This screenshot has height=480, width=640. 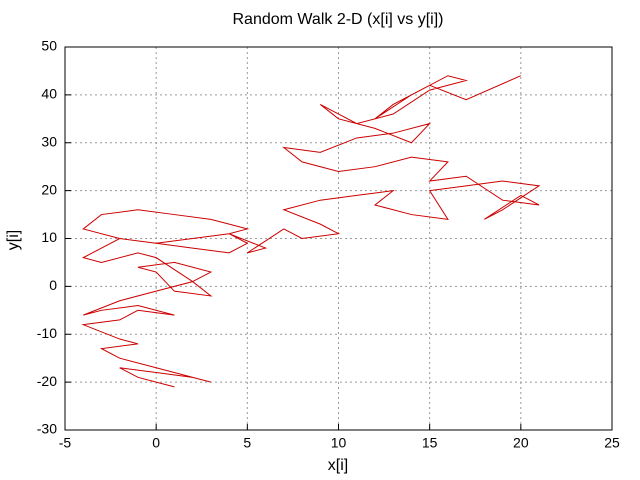 What do you see at coordinates (47, 333) in the screenshot?
I see `y-tick-label: -10` at bounding box center [47, 333].